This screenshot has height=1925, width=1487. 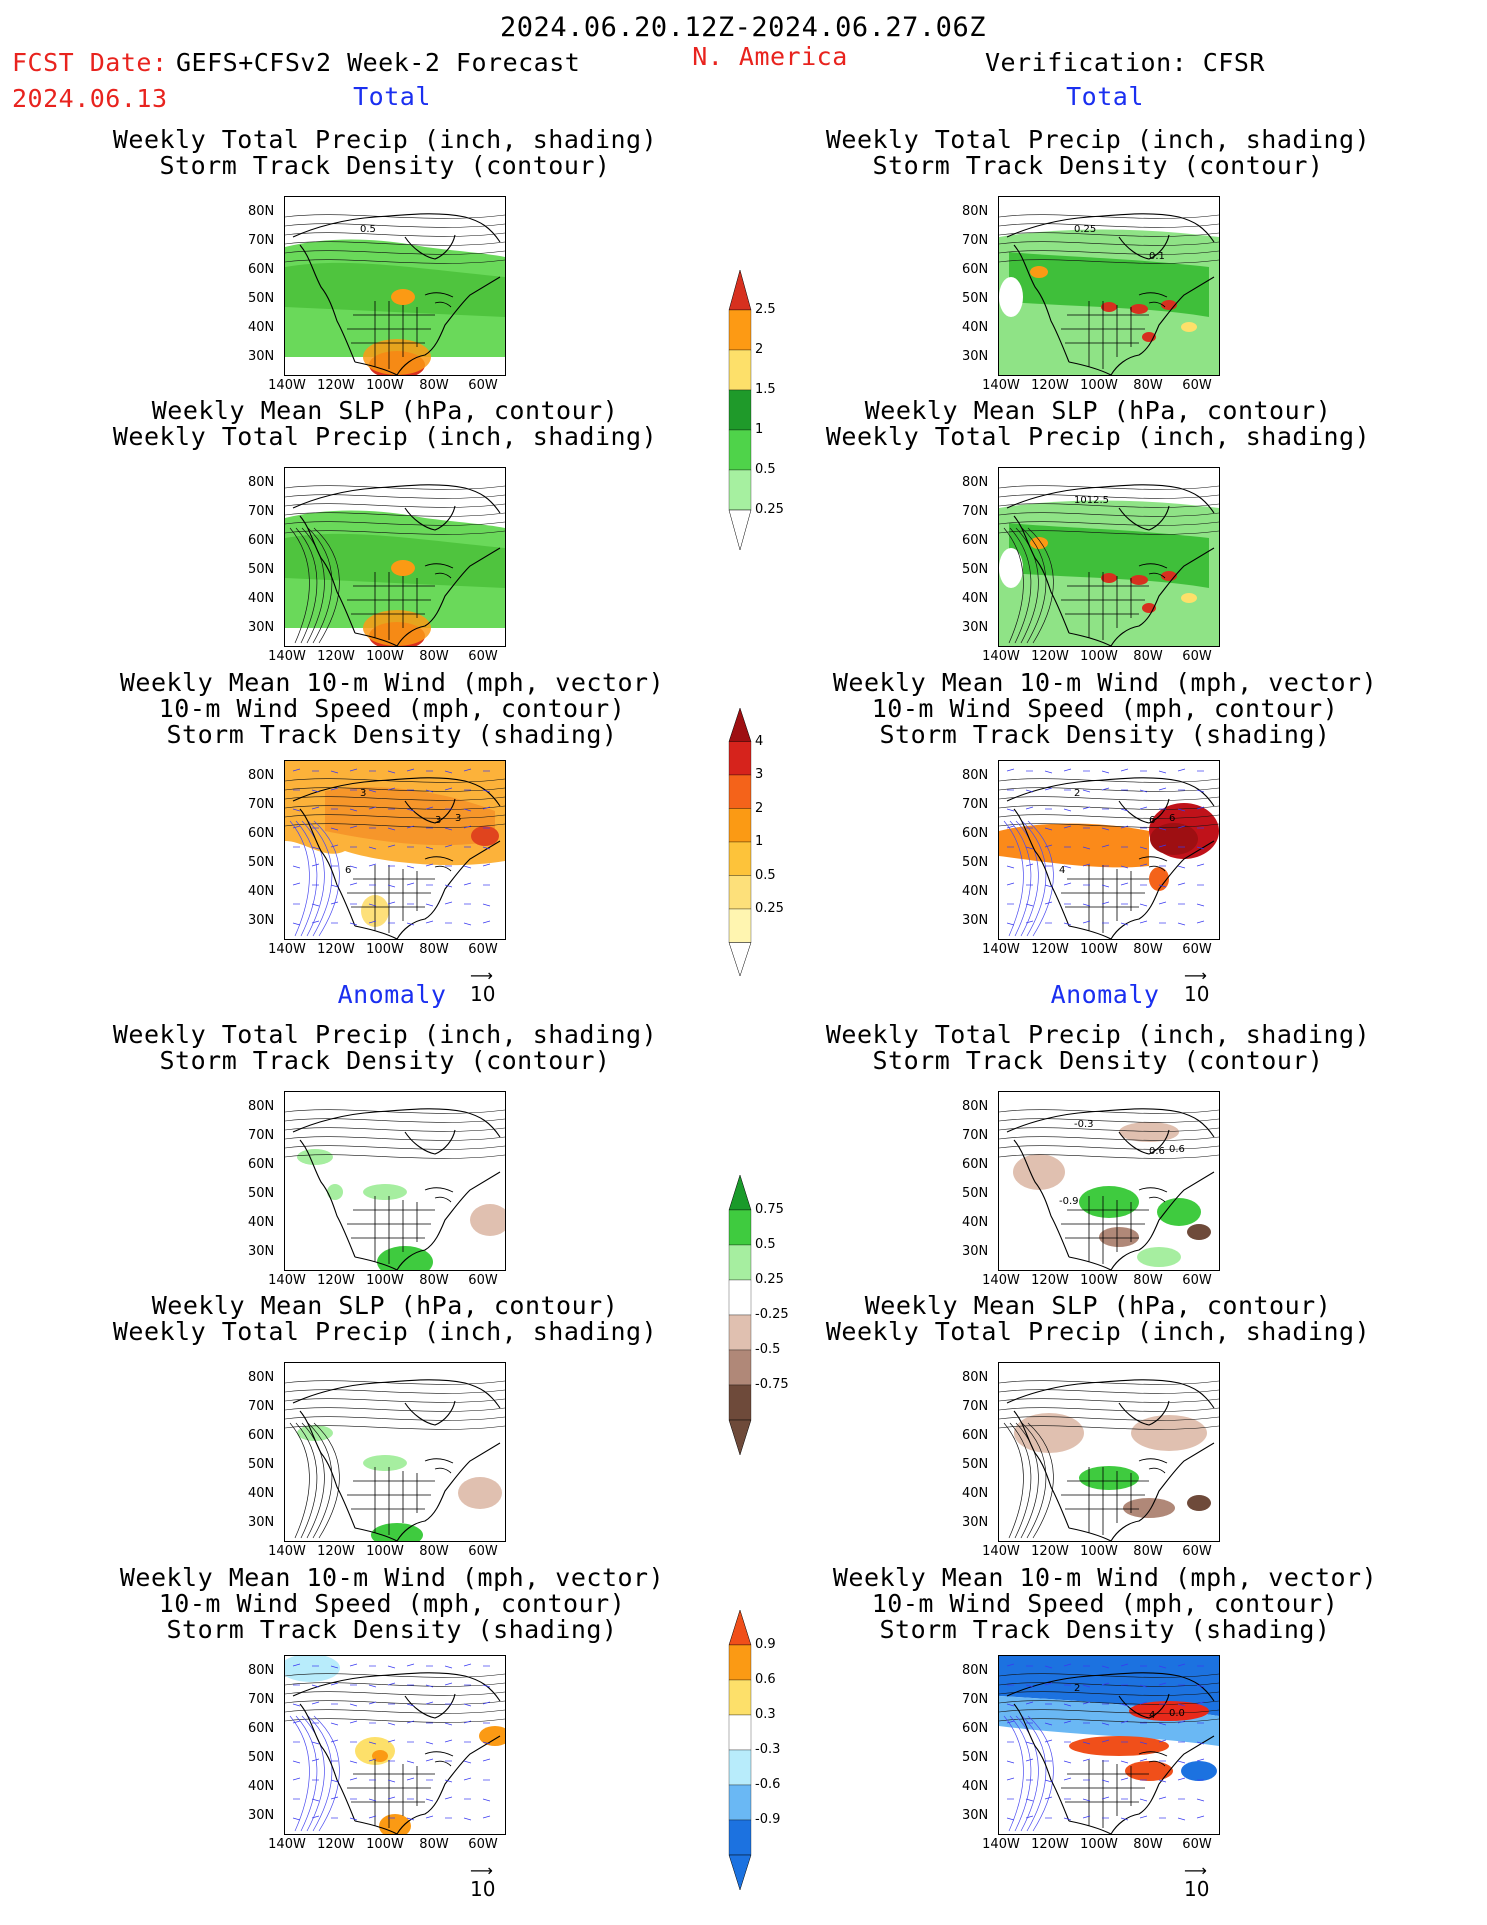 What do you see at coordinates (740, 842) in the screenshot?
I see `colorbar-storm_total` at bounding box center [740, 842].